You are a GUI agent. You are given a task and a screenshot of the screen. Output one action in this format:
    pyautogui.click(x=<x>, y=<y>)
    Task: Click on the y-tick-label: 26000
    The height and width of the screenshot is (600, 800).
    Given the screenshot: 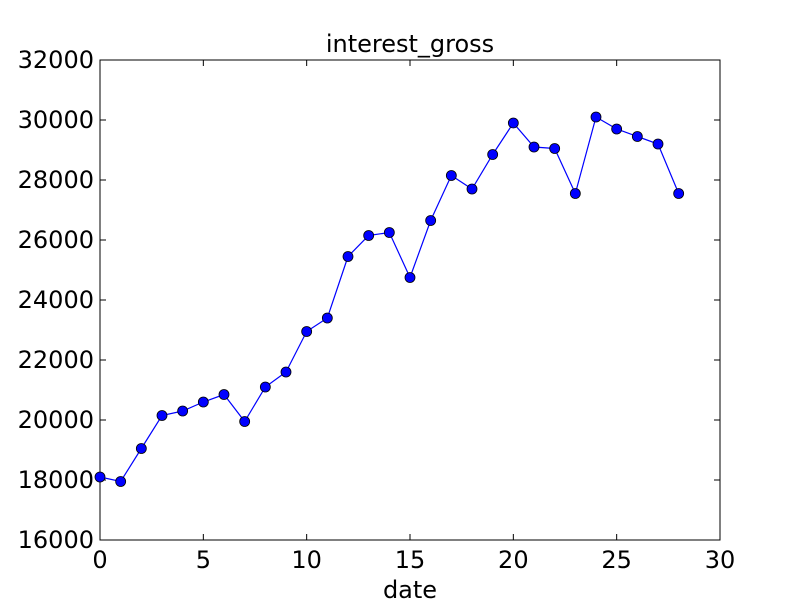 What is the action you would take?
    pyautogui.click(x=56, y=240)
    